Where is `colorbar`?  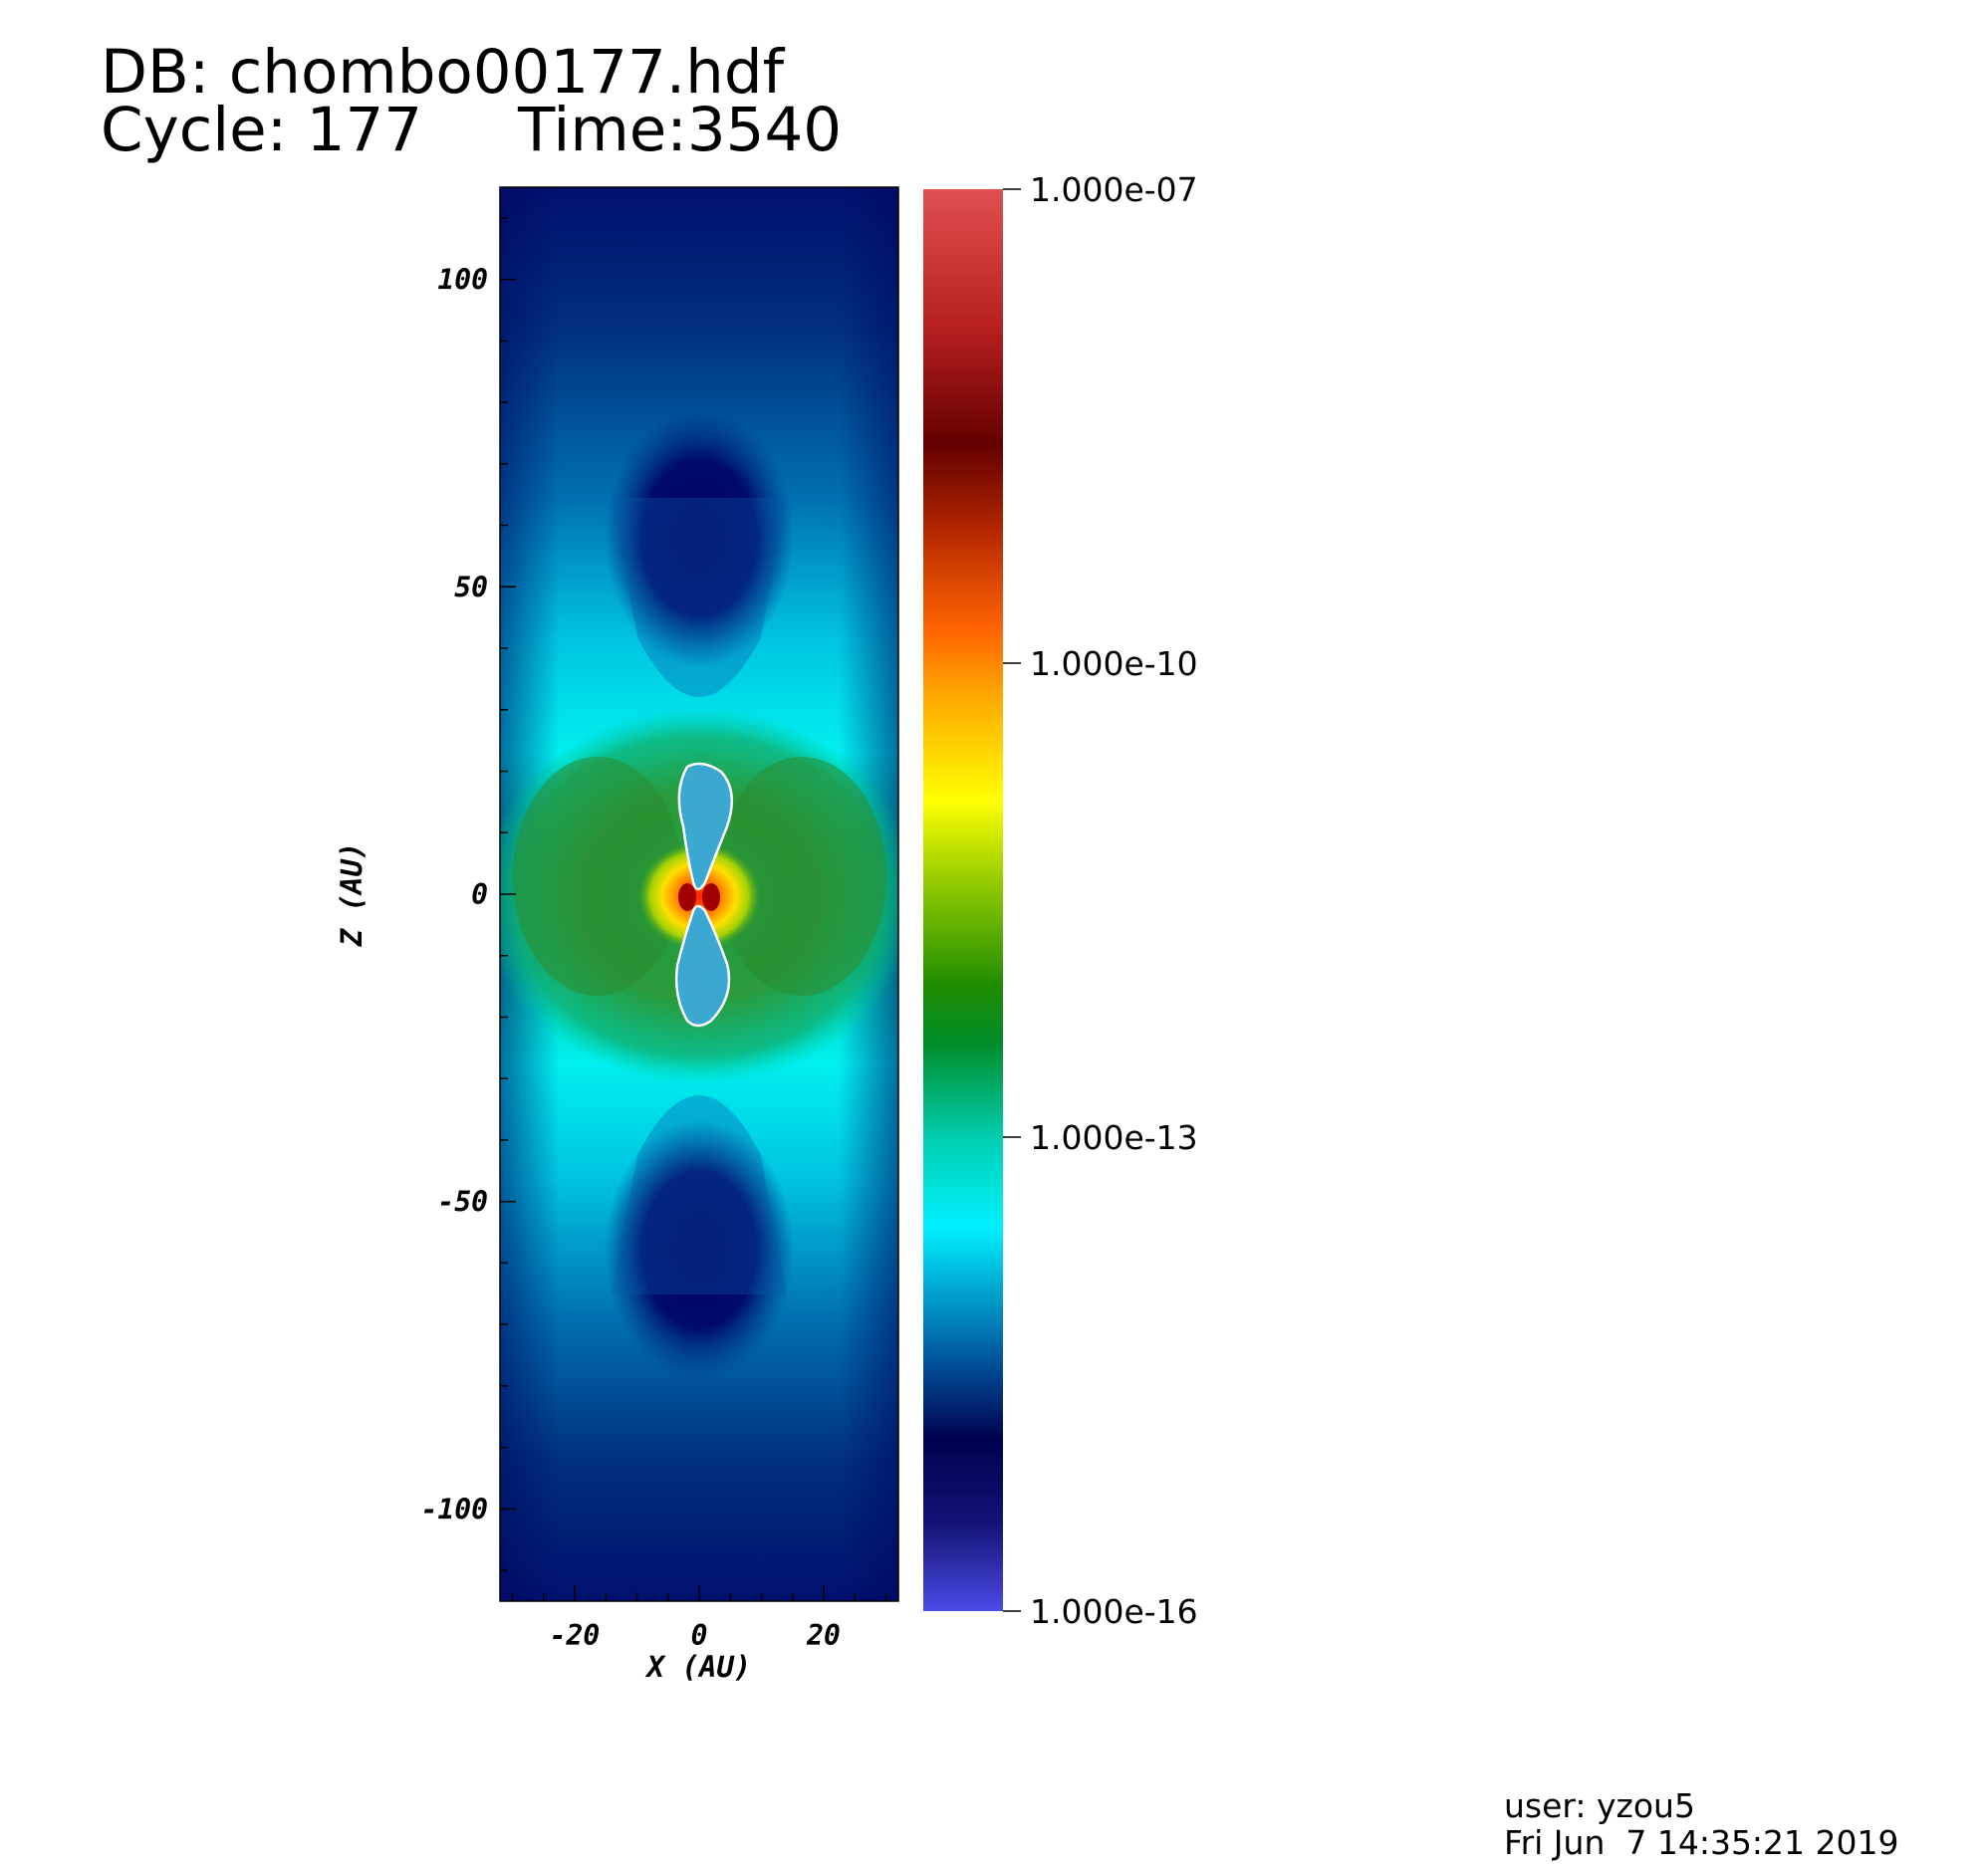
colorbar is located at coordinates (963, 900).